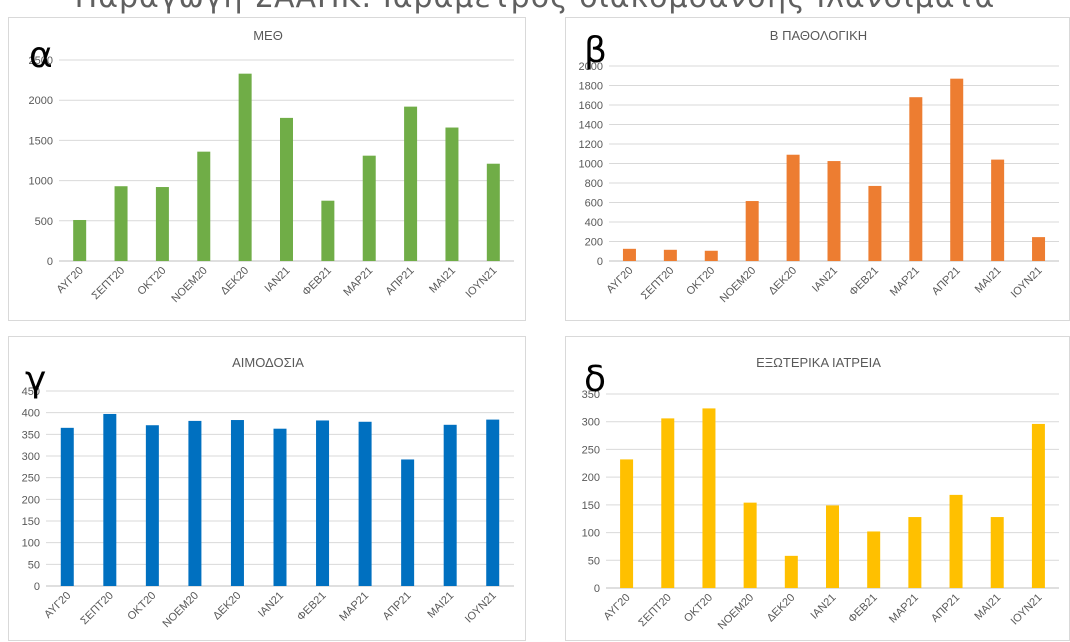 The image size is (1070, 642). What do you see at coordinates (31, 522) in the screenshot?
I see `y-tick-label: 150` at bounding box center [31, 522].